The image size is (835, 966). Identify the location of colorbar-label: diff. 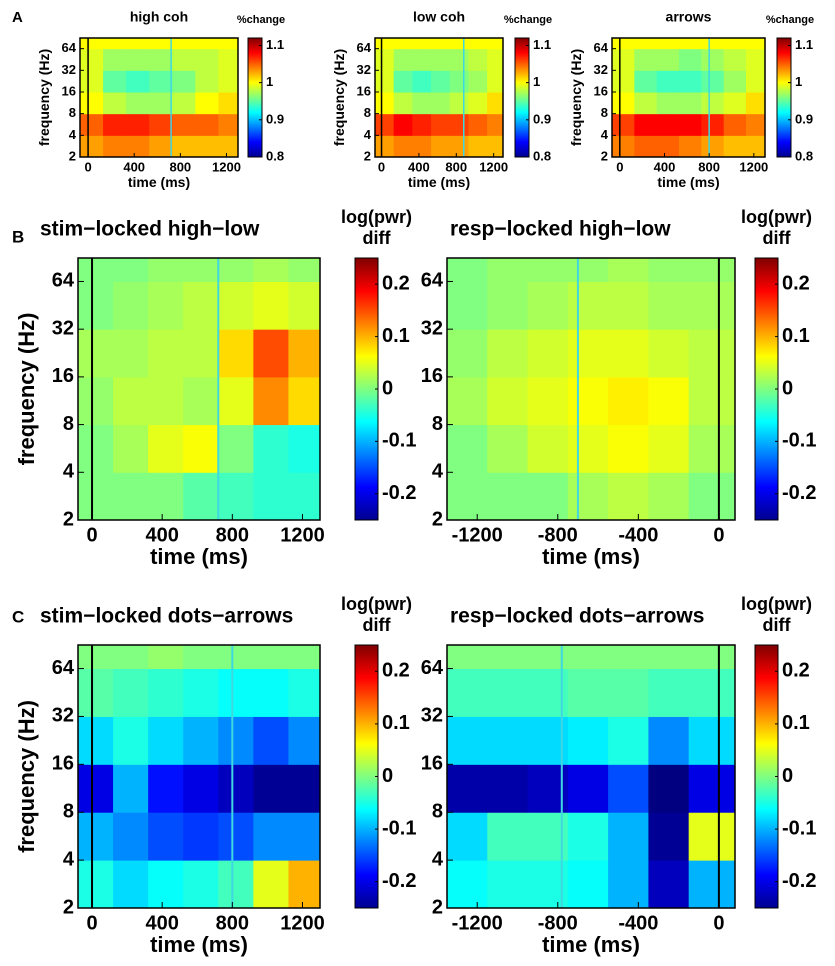
(377, 238).